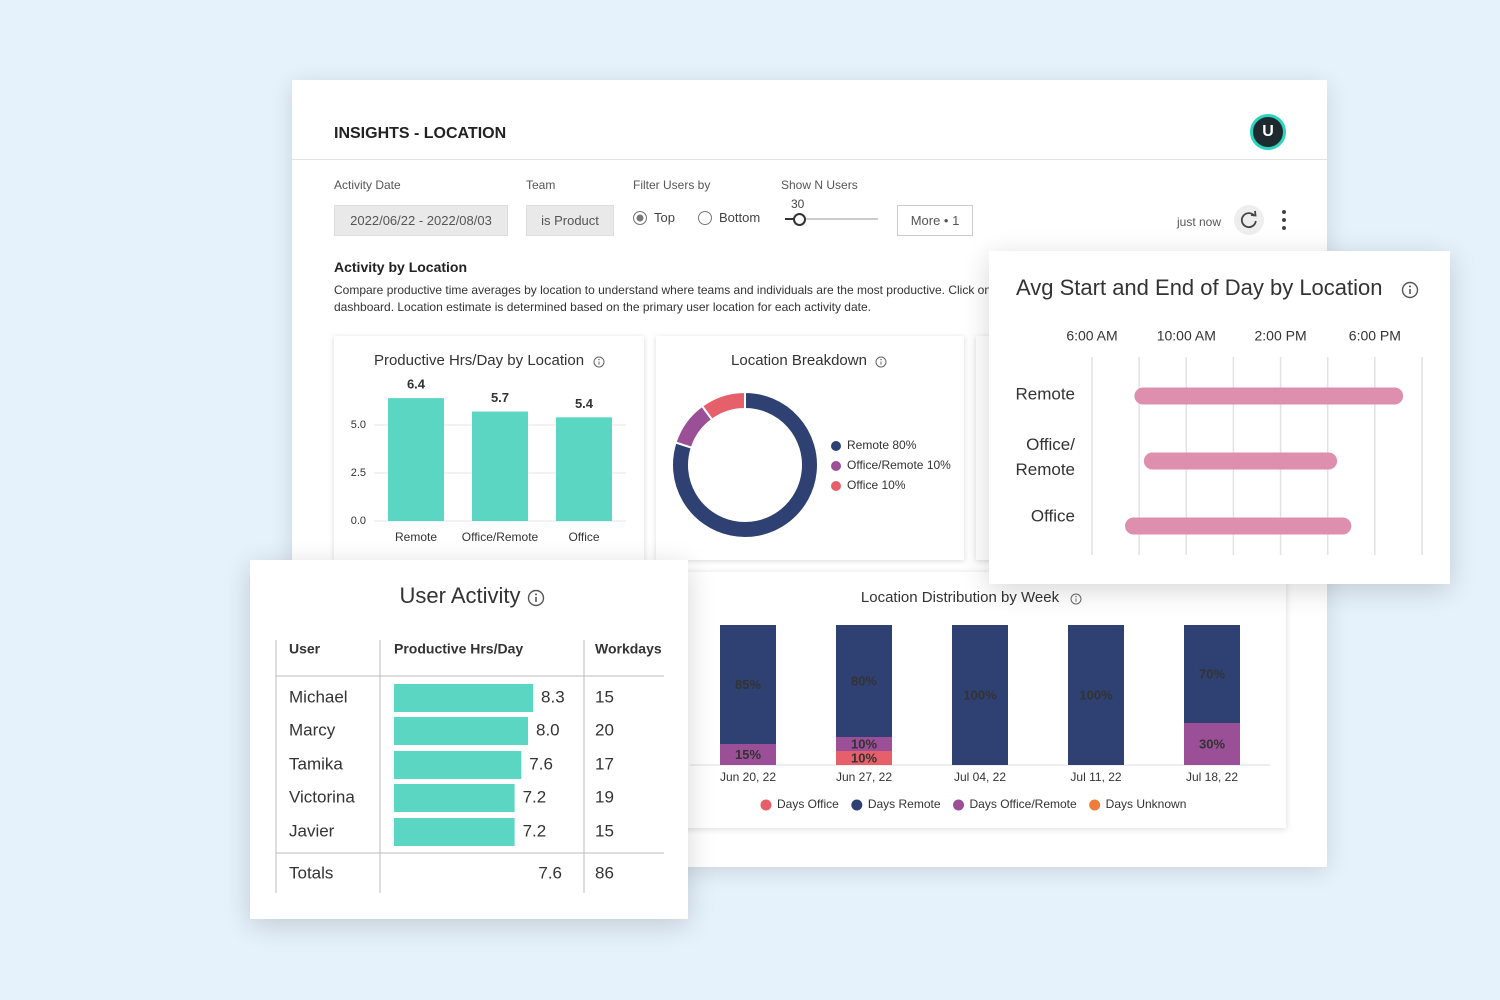 The width and height of the screenshot is (1500, 1000). What do you see at coordinates (799, 360) in the screenshot?
I see `chart-title: Location Breakdown` at bounding box center [799, 360].